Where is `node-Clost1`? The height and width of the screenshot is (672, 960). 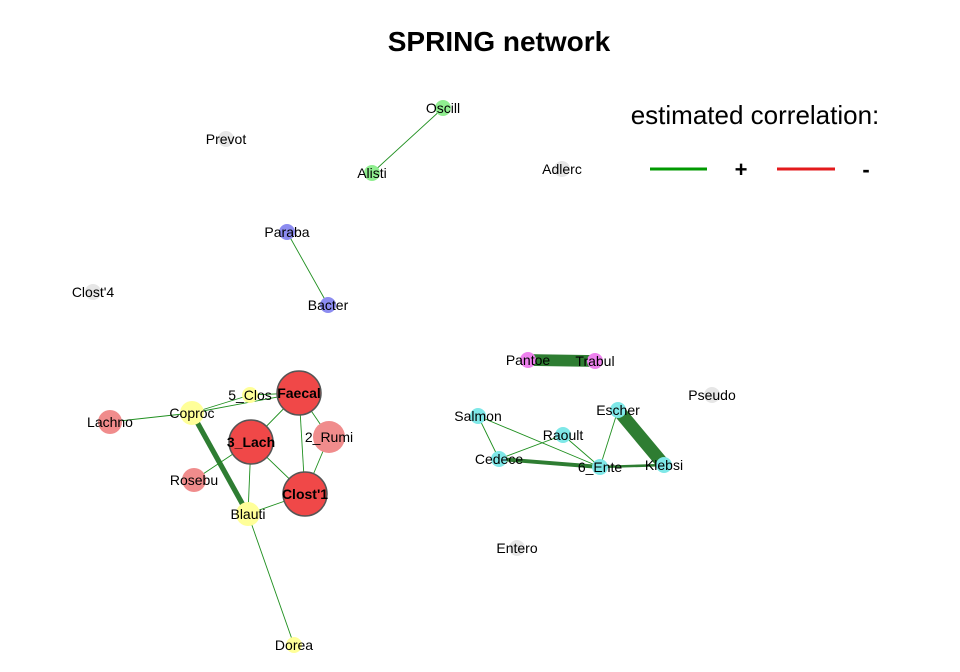
node-Clost1 is located at coordinates (305, 494).